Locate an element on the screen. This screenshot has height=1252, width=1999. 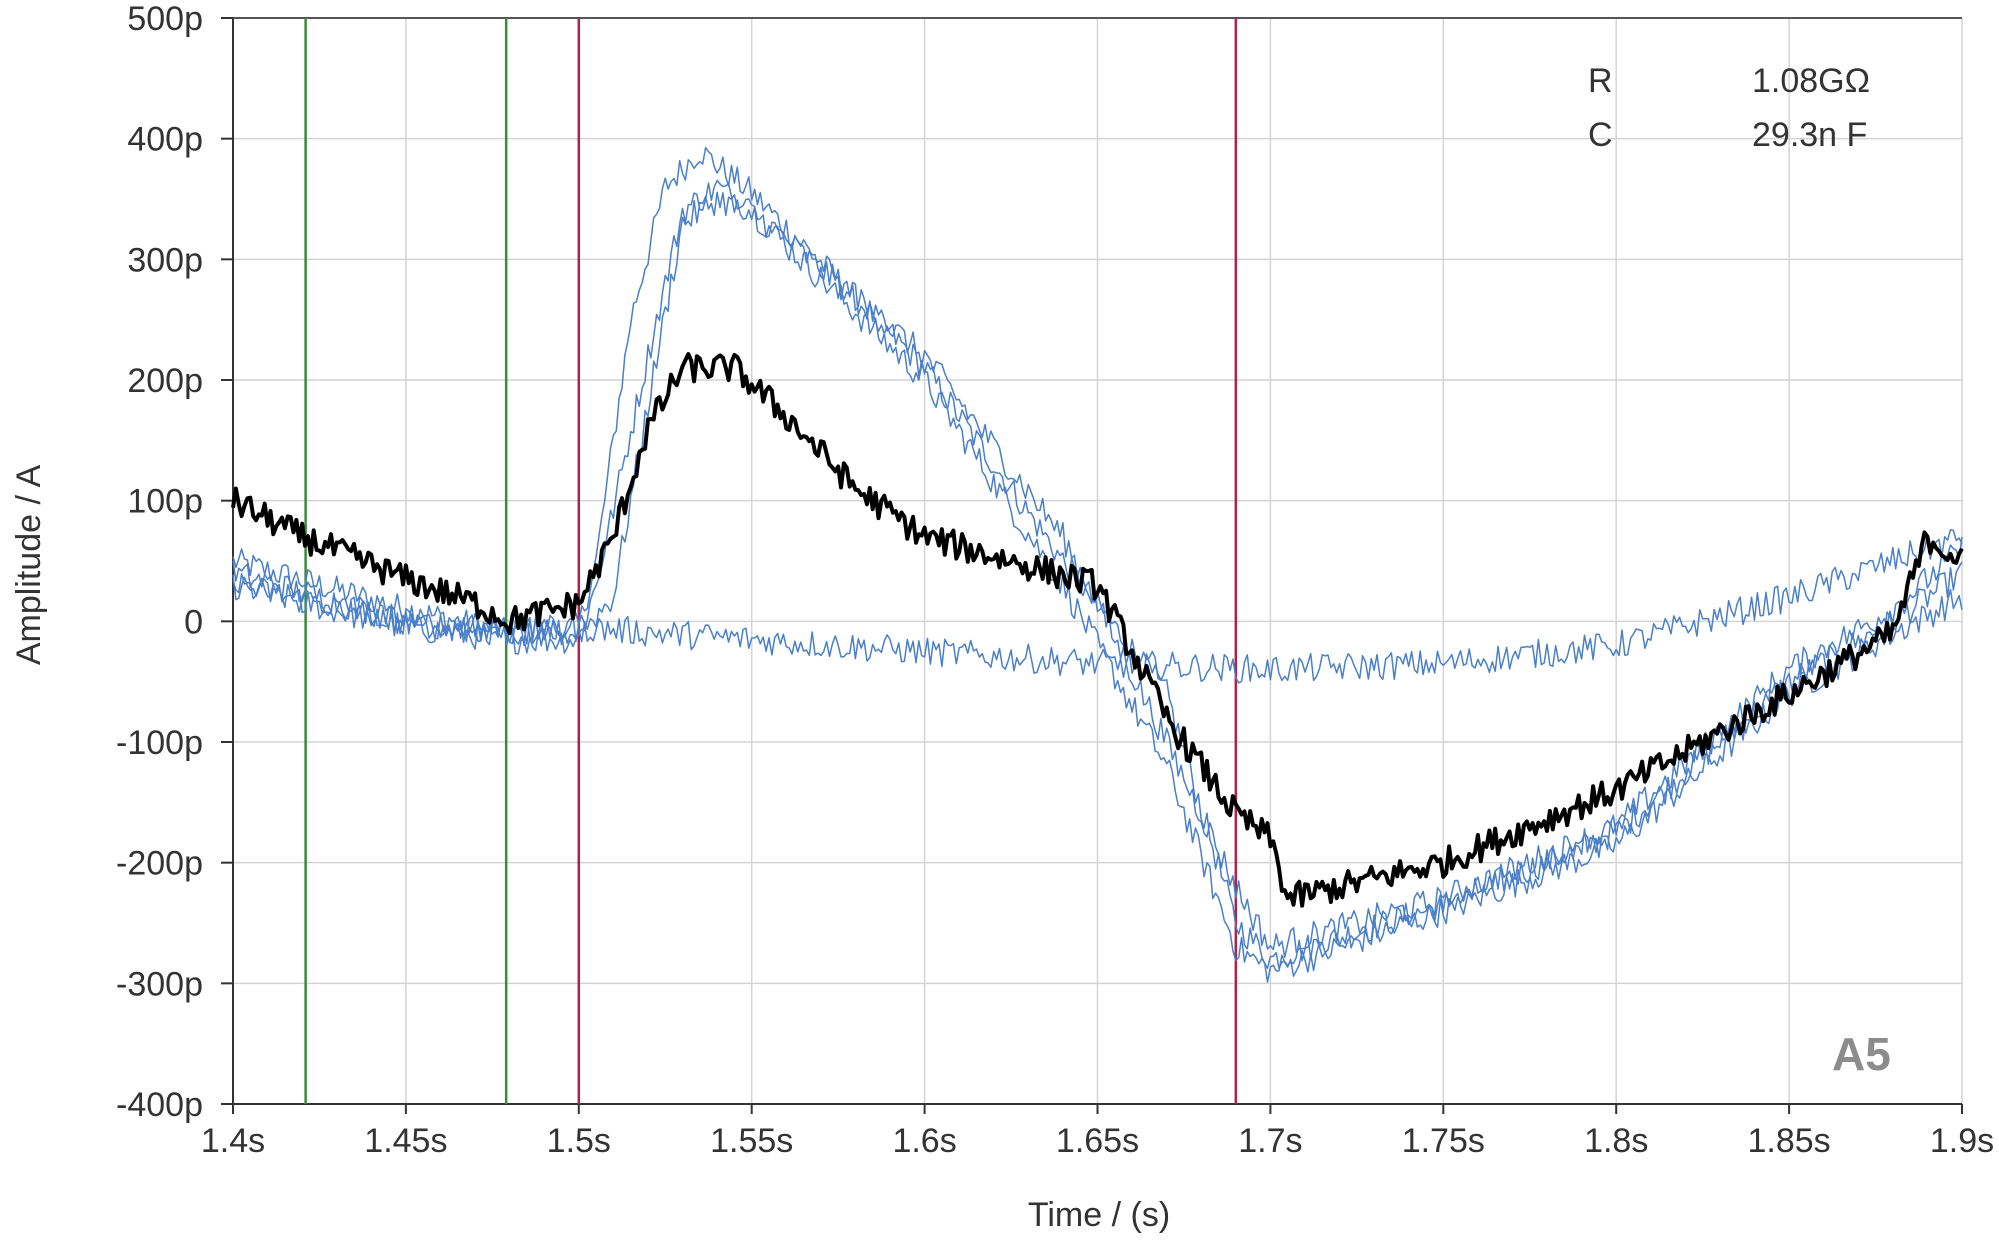
x-tick-label: 1.75s is located at coordinates (1443, 1141).